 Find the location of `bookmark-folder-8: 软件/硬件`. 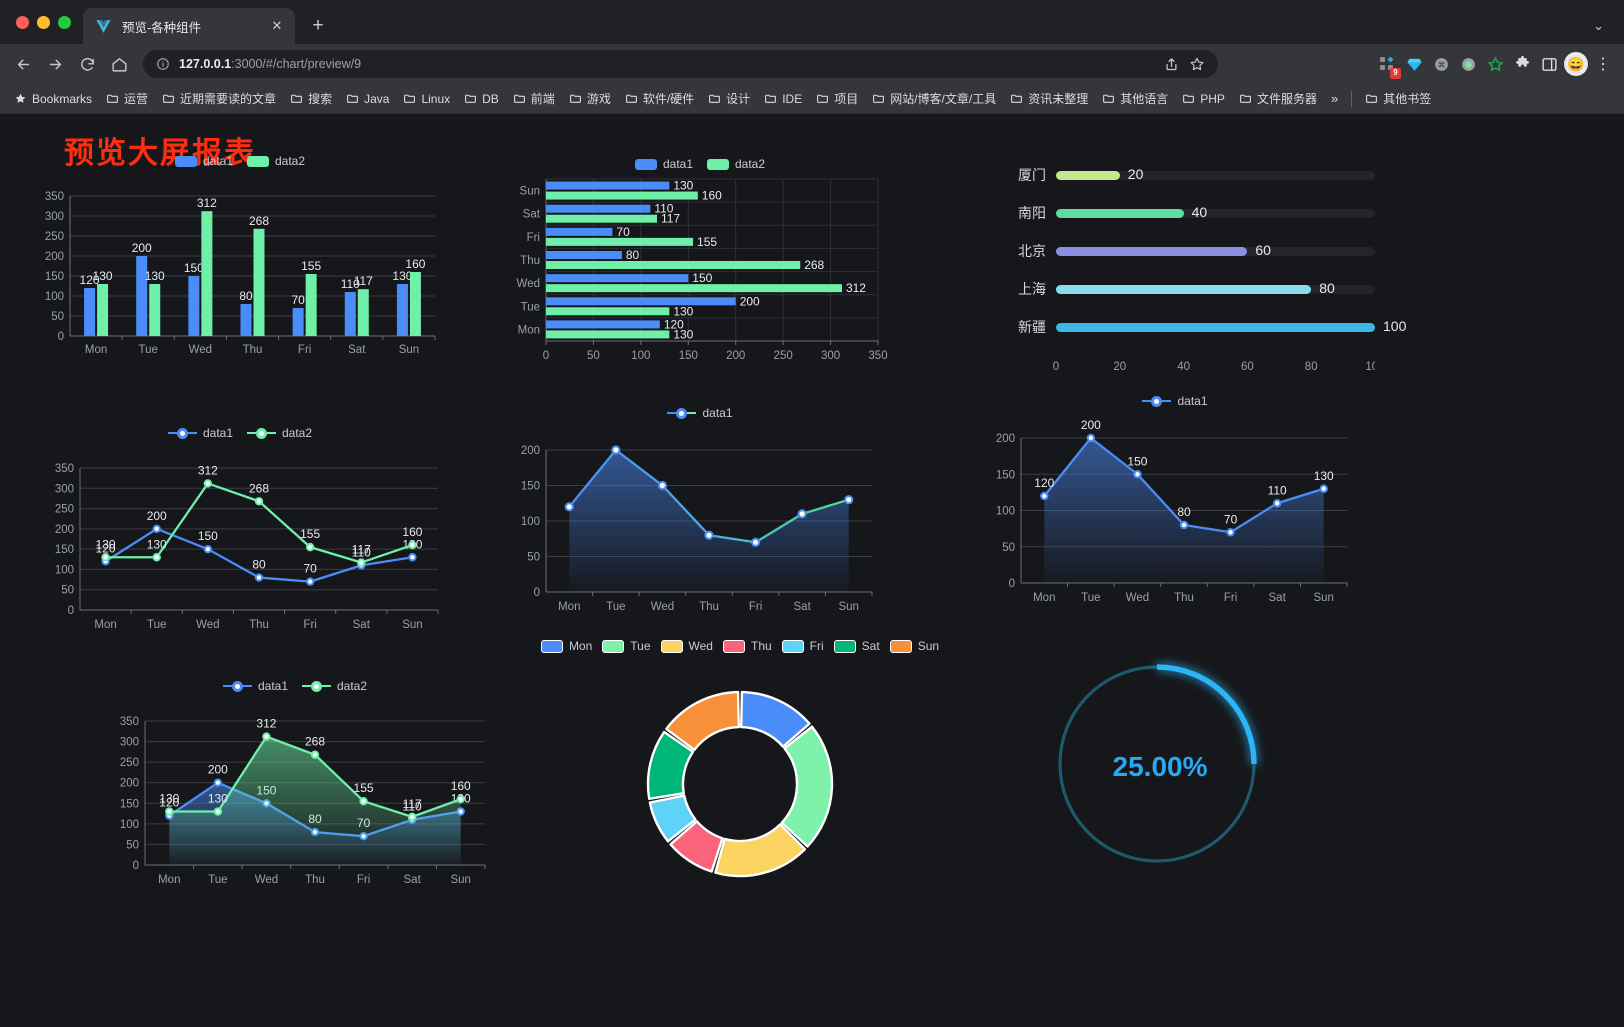

bookmark-folder-8: 软件/硬件 is located at coordinates (659, 98).